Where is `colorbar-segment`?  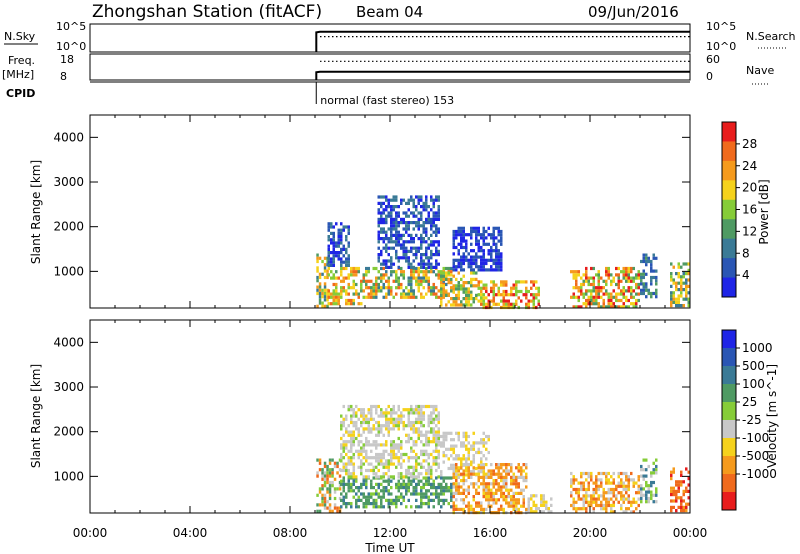
colorbar-segment is located at coordinates (729, 190).